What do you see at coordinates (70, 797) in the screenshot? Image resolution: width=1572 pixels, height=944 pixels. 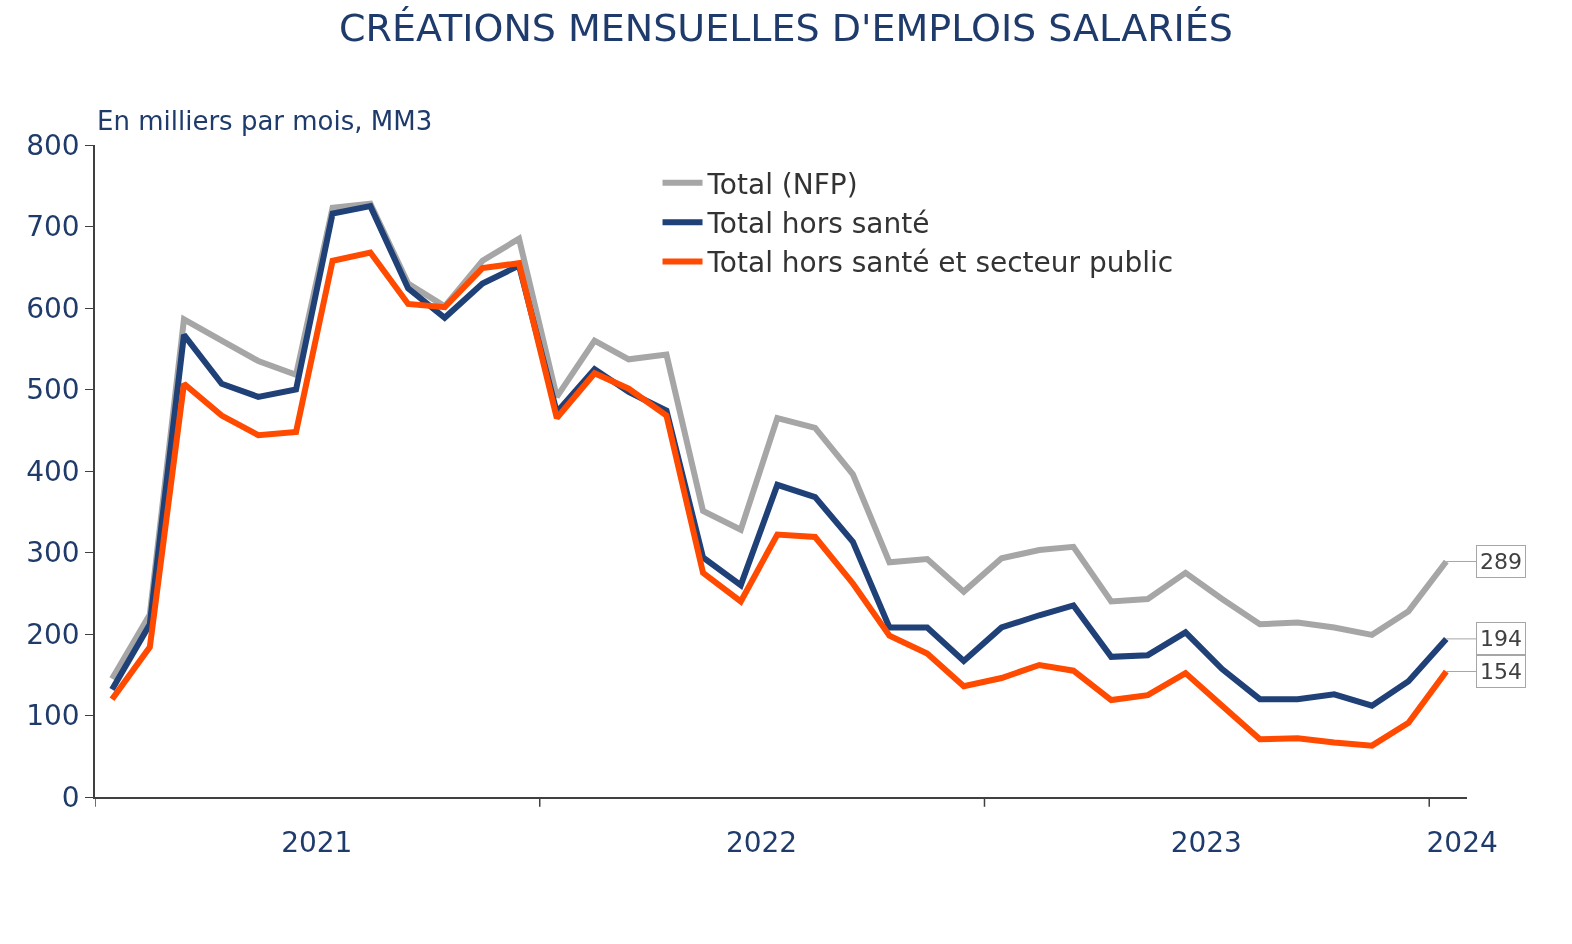 I see `y-tick-label: 0` at bounding box center [70, 797].